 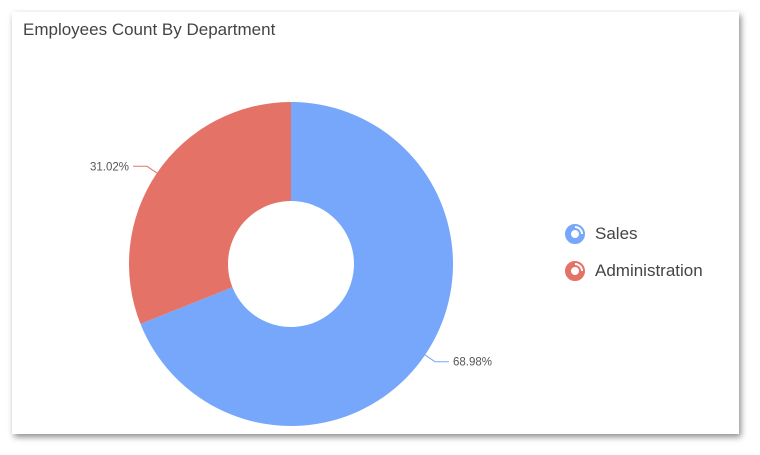 I want to click on data-label-administration: 31.02%, so click(x=109, y=167).